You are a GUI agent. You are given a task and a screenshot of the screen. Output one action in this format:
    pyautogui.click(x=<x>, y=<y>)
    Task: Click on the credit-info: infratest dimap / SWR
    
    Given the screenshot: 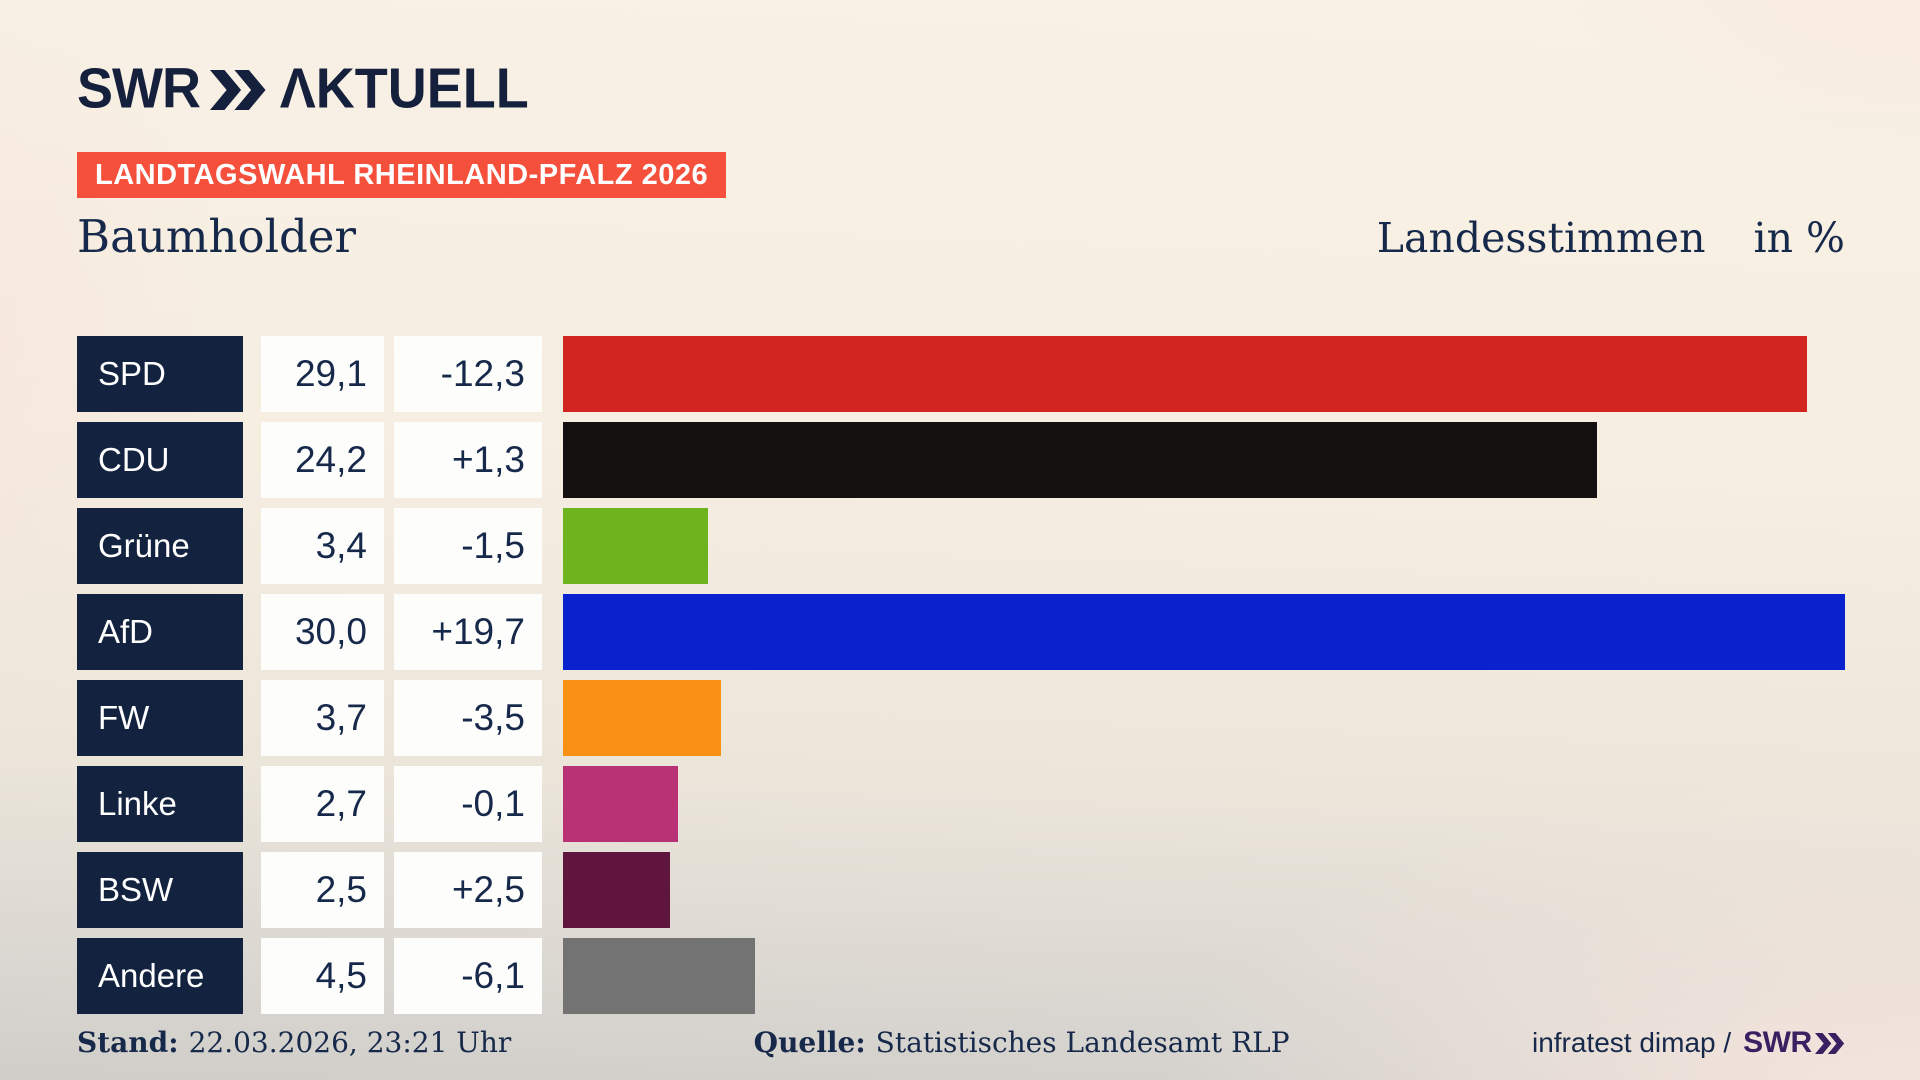 What is the action you would take?
    pyautogui.click(x=1688, y=1043)
    